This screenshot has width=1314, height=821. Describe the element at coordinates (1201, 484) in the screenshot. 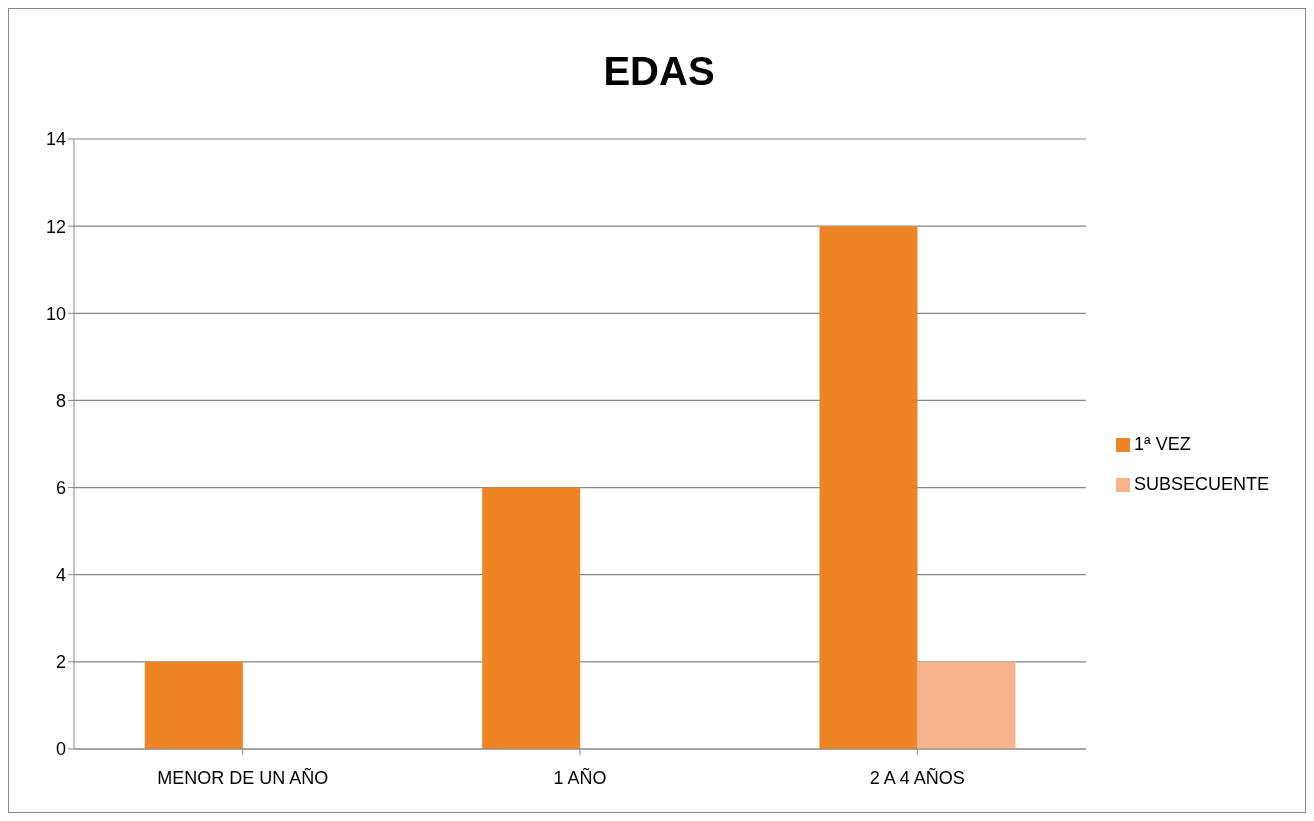

I see `legend-label: SUBSECUENTE` at that location.